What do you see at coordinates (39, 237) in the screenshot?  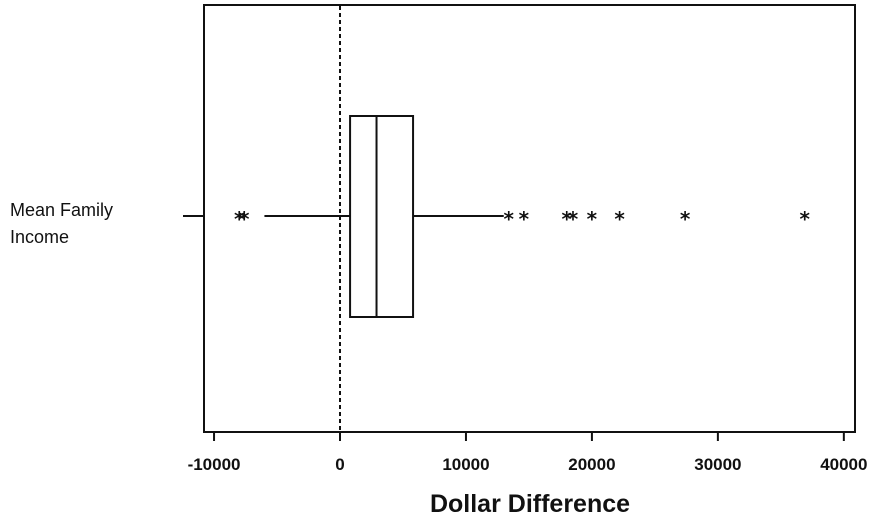 I see `category-label-line2: Income` at bounding box center [39, 237].